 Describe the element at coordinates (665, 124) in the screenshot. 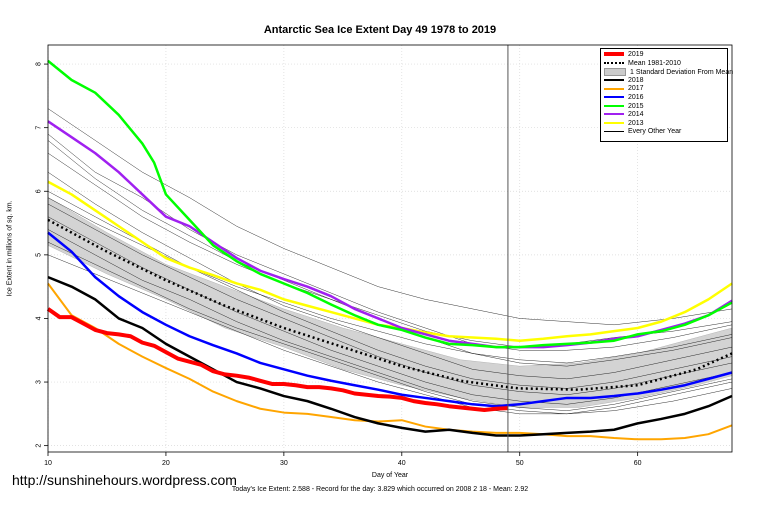

I see `legend-item: 2013` at that location.